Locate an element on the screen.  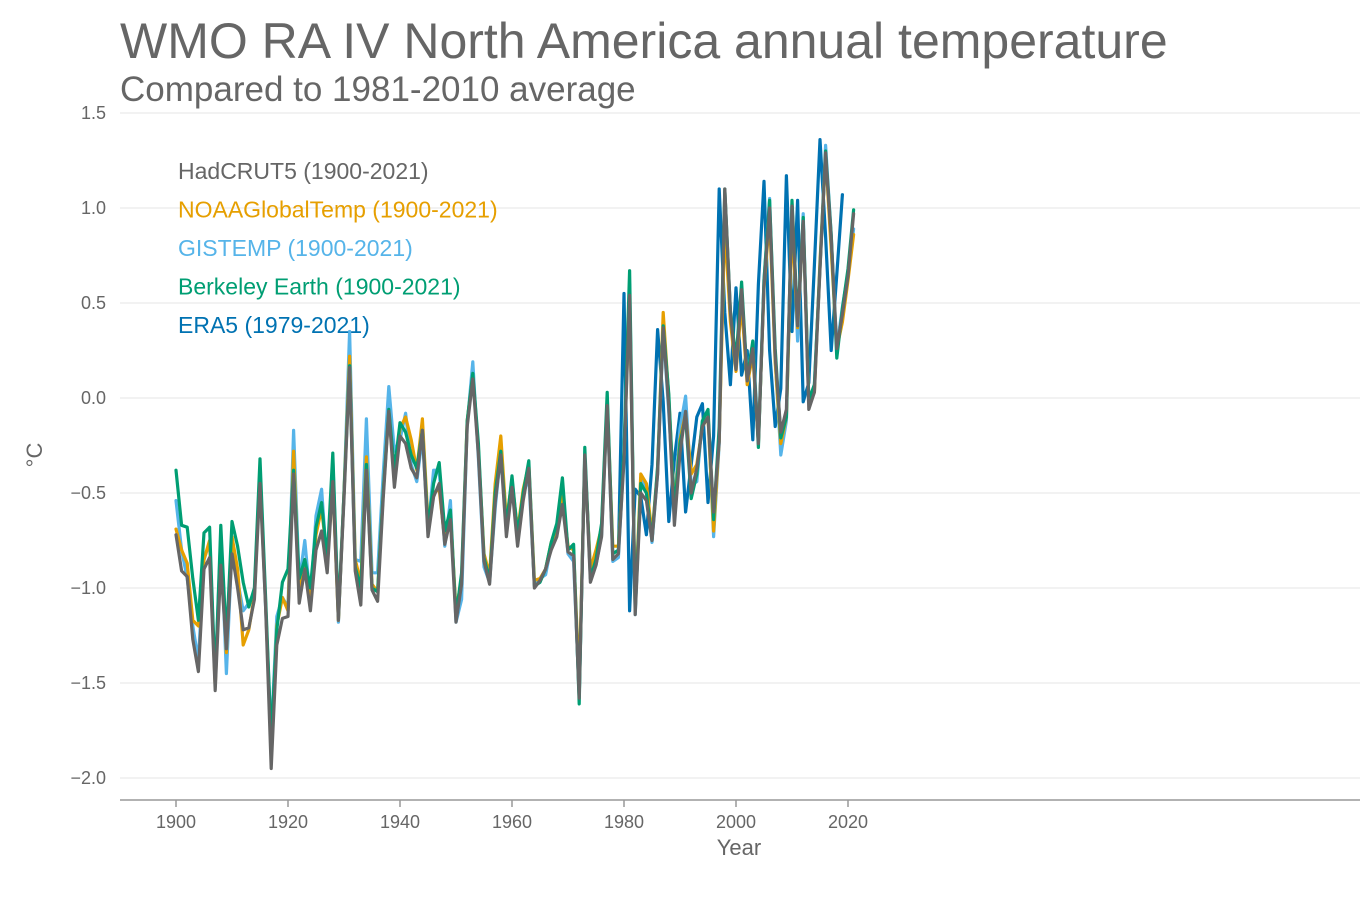
y-tick-label: 1.5 is located at coordinates (93, 113).